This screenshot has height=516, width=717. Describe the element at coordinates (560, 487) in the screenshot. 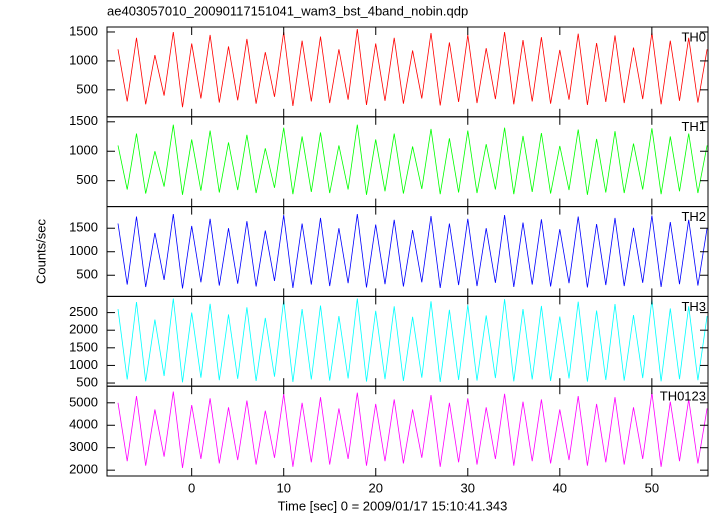

I see `x-tick-label: 40` at that location.